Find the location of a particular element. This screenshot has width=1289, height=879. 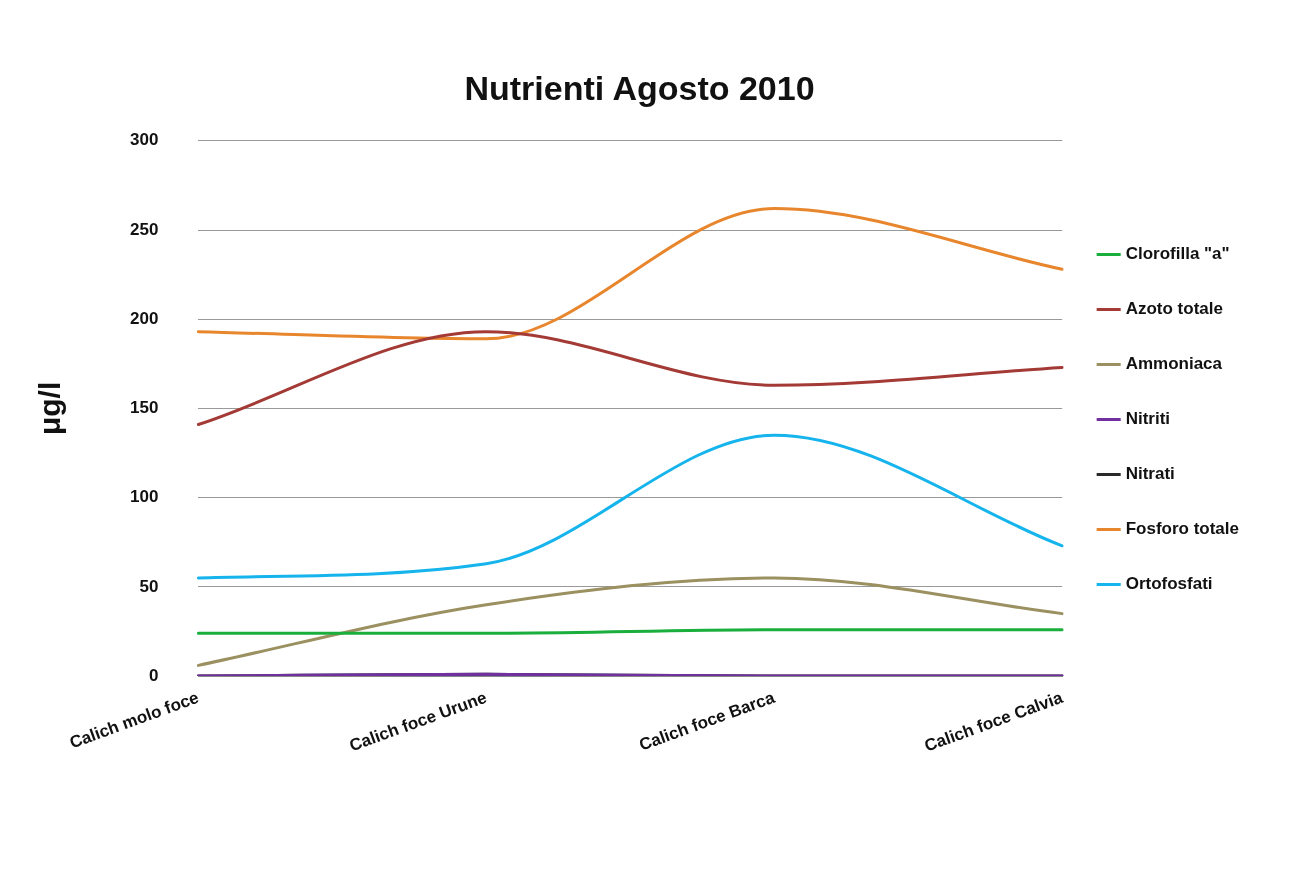

legend-label: Clorofilla "a" is located at coordinates (1177, 254).